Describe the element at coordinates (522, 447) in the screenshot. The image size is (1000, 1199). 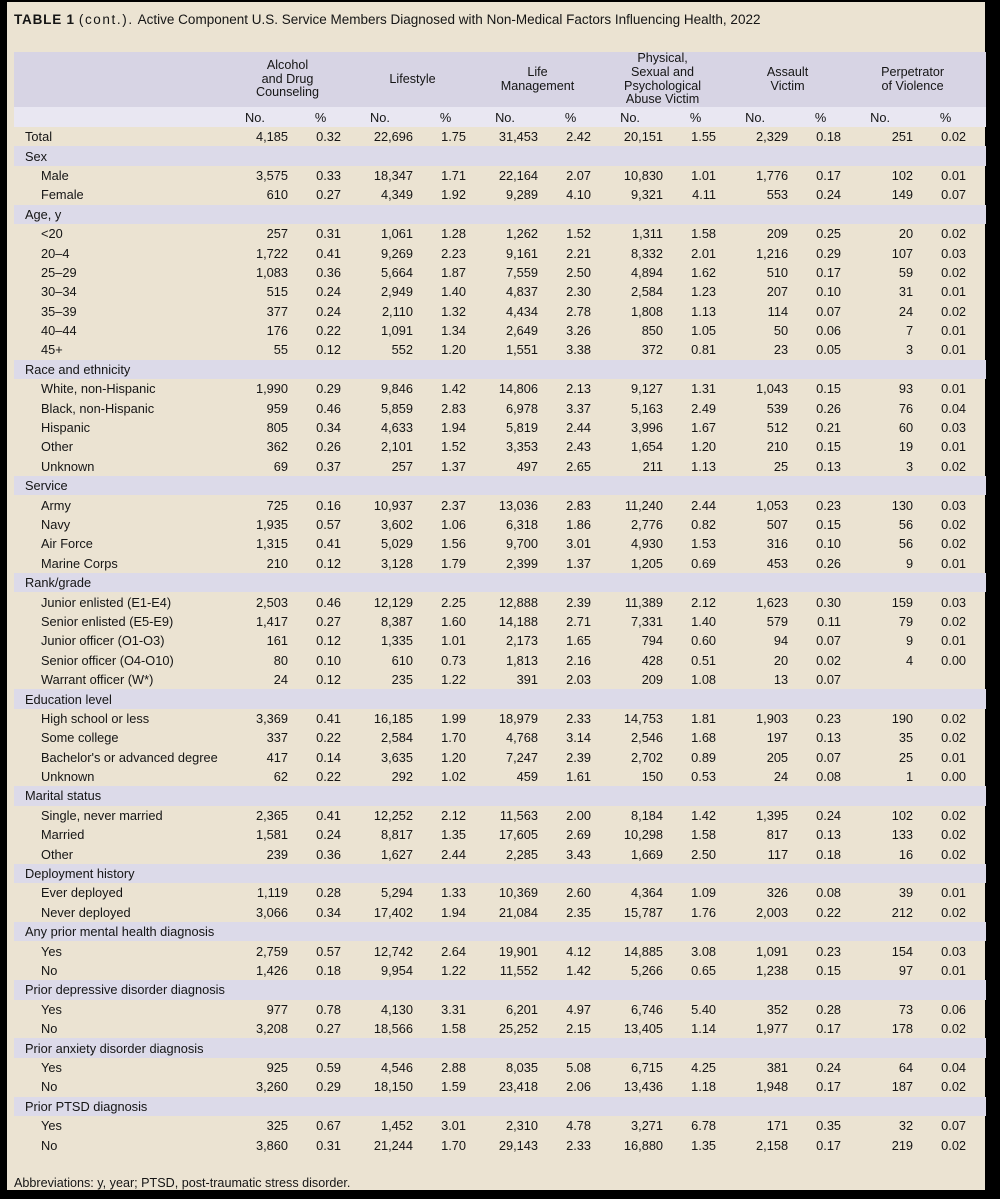
I see `value-no: 3,353` at that location.